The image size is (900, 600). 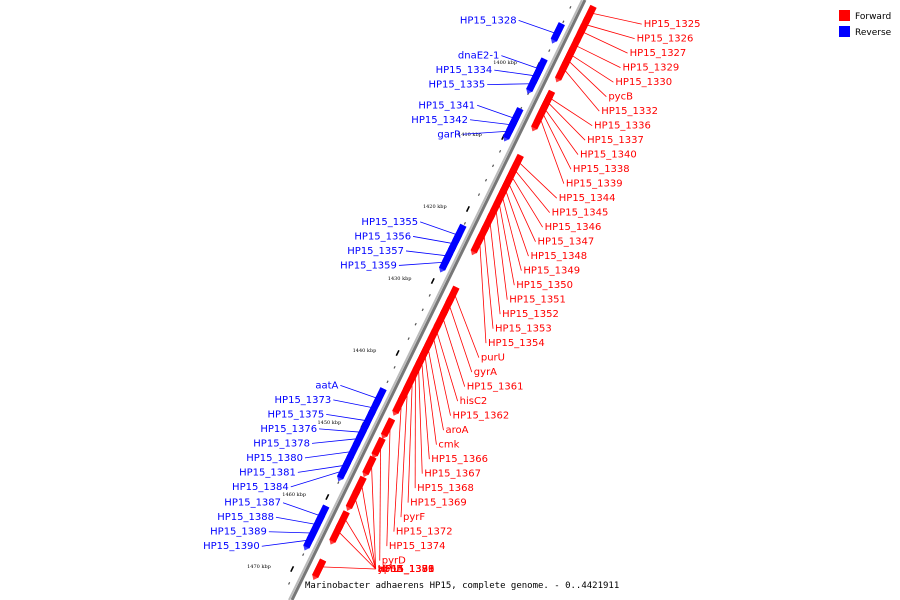 What do you see at coordinates (573, 227) in the screenshot?
I see `gene-label: HP15_1346` at bounding box center [573, 227].